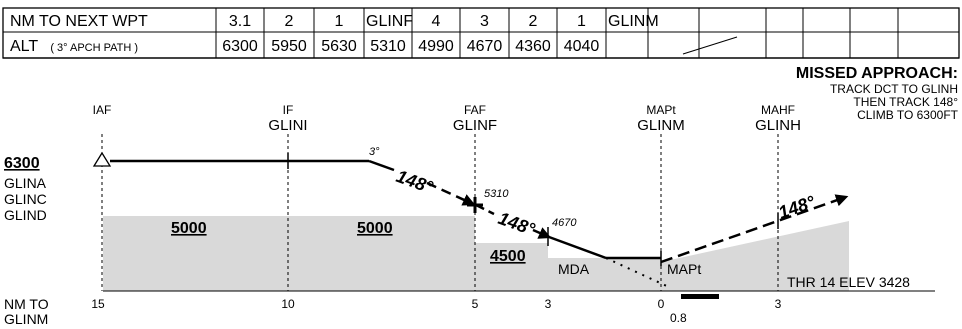 This screenshot has height=329, width=962. I want to click on initial-fix-block: 6300 GLINA GLINC GLIND, so click(25, 189).